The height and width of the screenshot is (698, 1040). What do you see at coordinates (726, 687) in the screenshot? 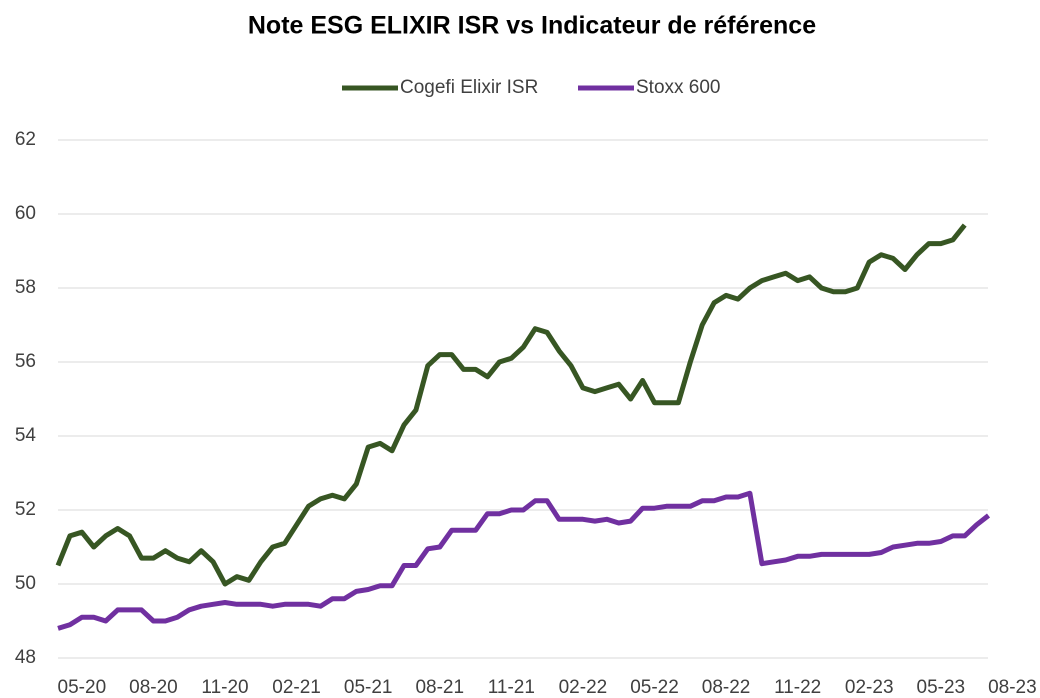
I see `x-tick-label: 08-22` at bounding box center [726, 687].